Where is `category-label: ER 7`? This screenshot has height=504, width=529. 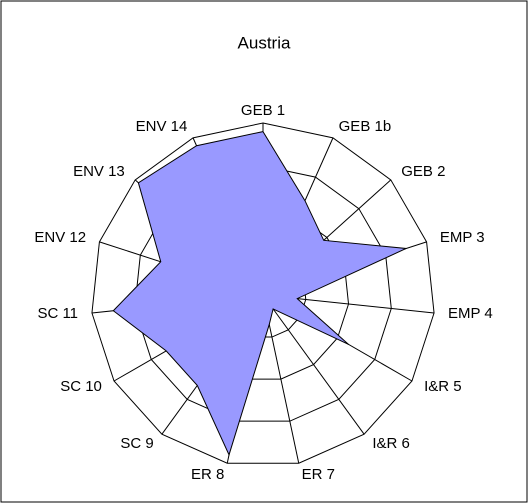
category-label: ER 7 is located at coordinates (318, 474).